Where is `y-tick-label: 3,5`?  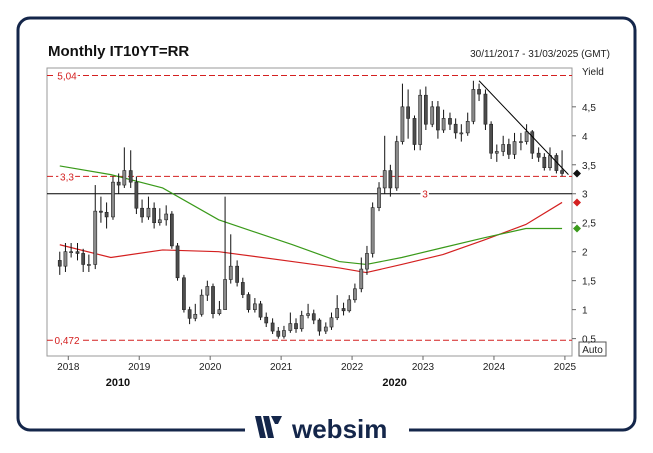
y-tick-label: 3,5 is located at coordinates (589, 166).